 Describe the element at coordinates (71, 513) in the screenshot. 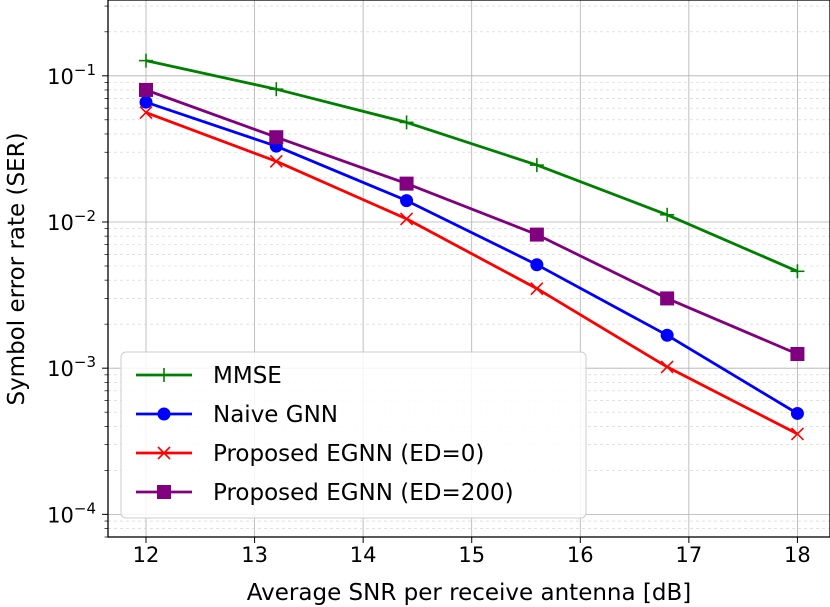

I see `y-tick-label: 10⁻⁴` at that location.